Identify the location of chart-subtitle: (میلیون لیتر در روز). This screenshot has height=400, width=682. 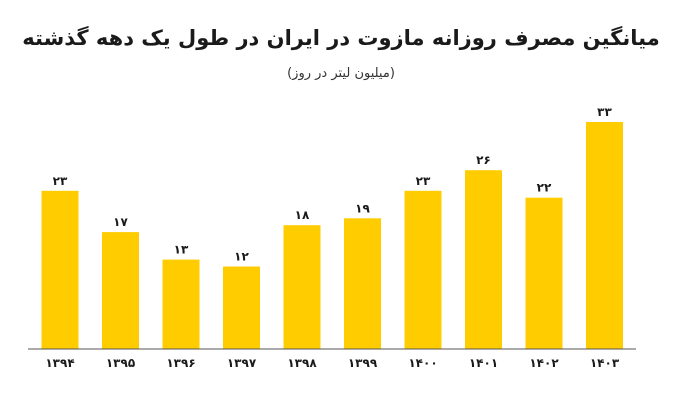
(341, 73).